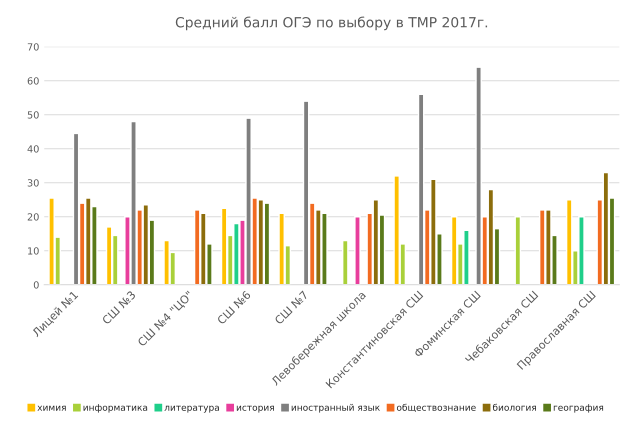 This screenshot has height=425, width=632. What do you see at coordinates (33, 47) in the screenshot?
I see `y-tick-label: 70` at bounding box center [33, 47].